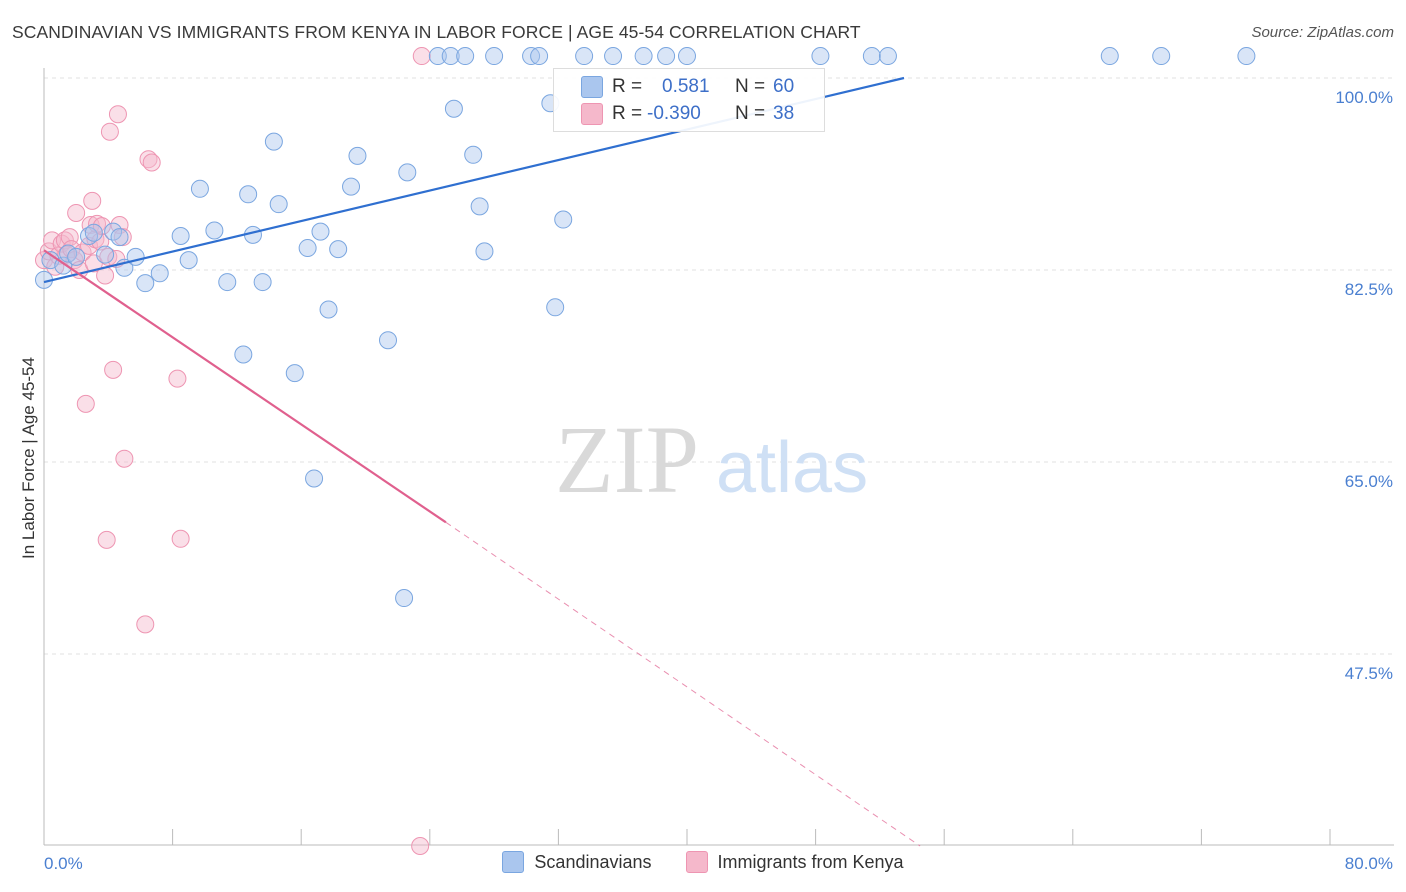  Describe the element at coordinates (792, 468) in the screenshot. I see `watermark-atlas: atlas` at that location.